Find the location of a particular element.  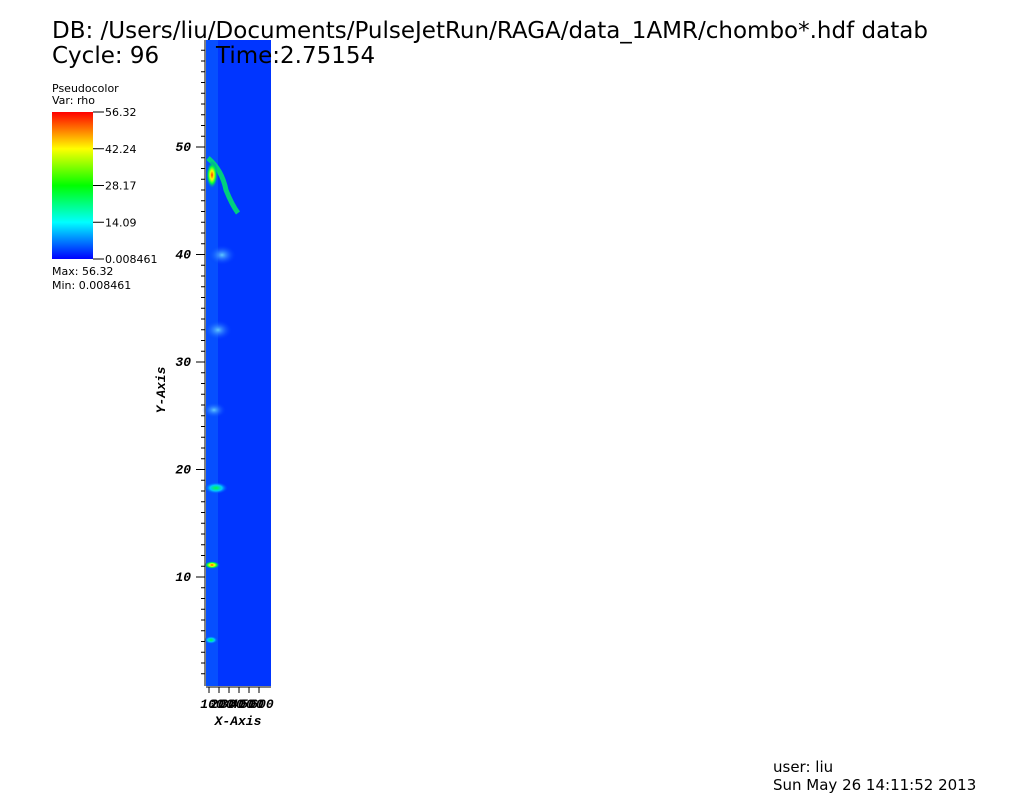

field is located at coordinates (236, 363).